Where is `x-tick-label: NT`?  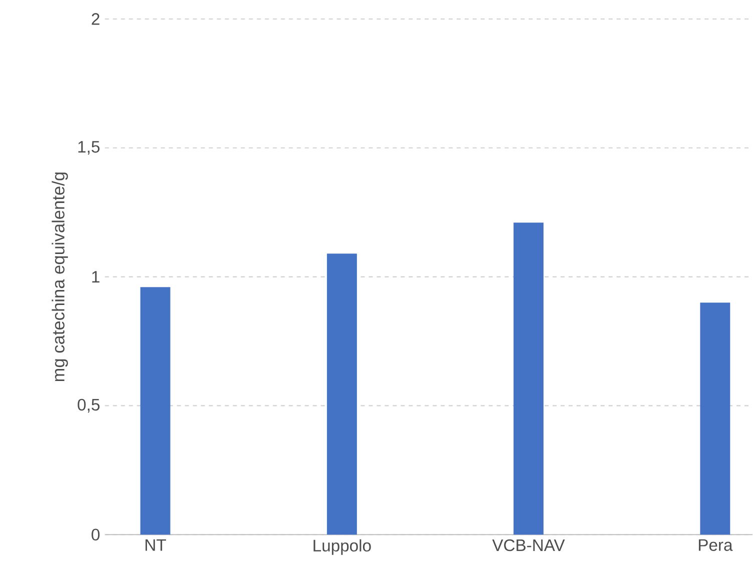
x-tick-label: NT is located at coordinates (156, 545).